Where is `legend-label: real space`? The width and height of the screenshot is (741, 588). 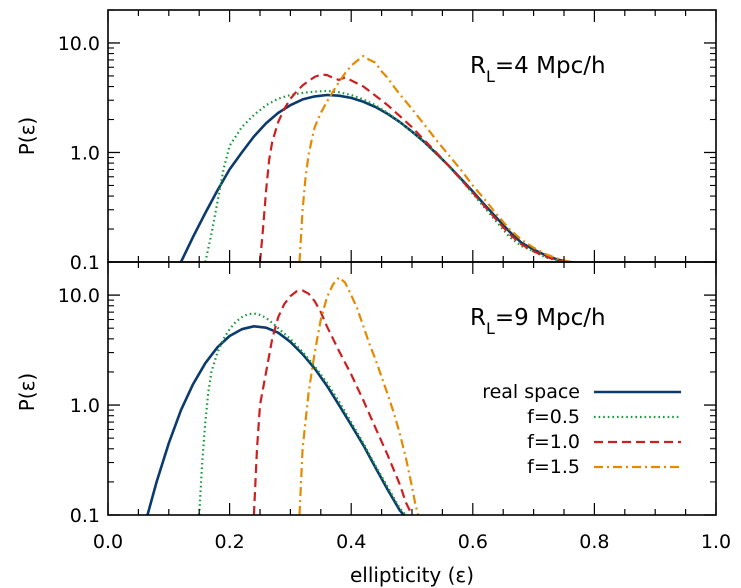 legend-label: real space is located at coordinates (531, 392).